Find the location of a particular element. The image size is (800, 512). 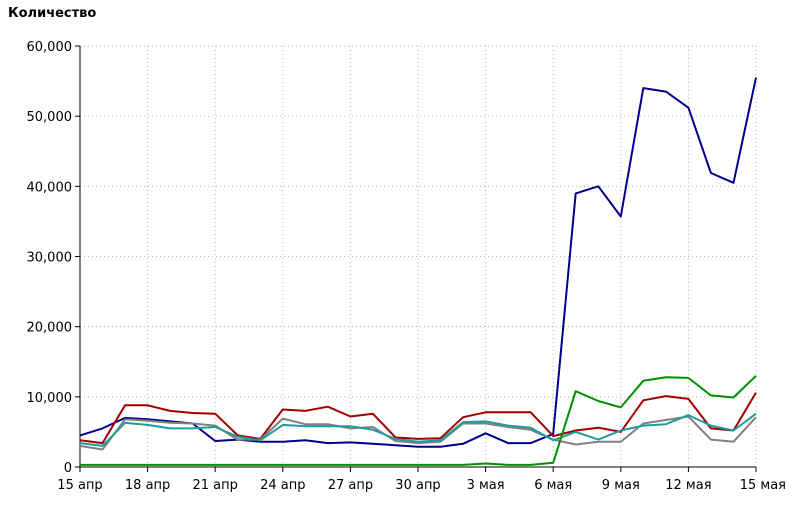

x-tick-label: 24 апр is located at coordinates (282, 485).